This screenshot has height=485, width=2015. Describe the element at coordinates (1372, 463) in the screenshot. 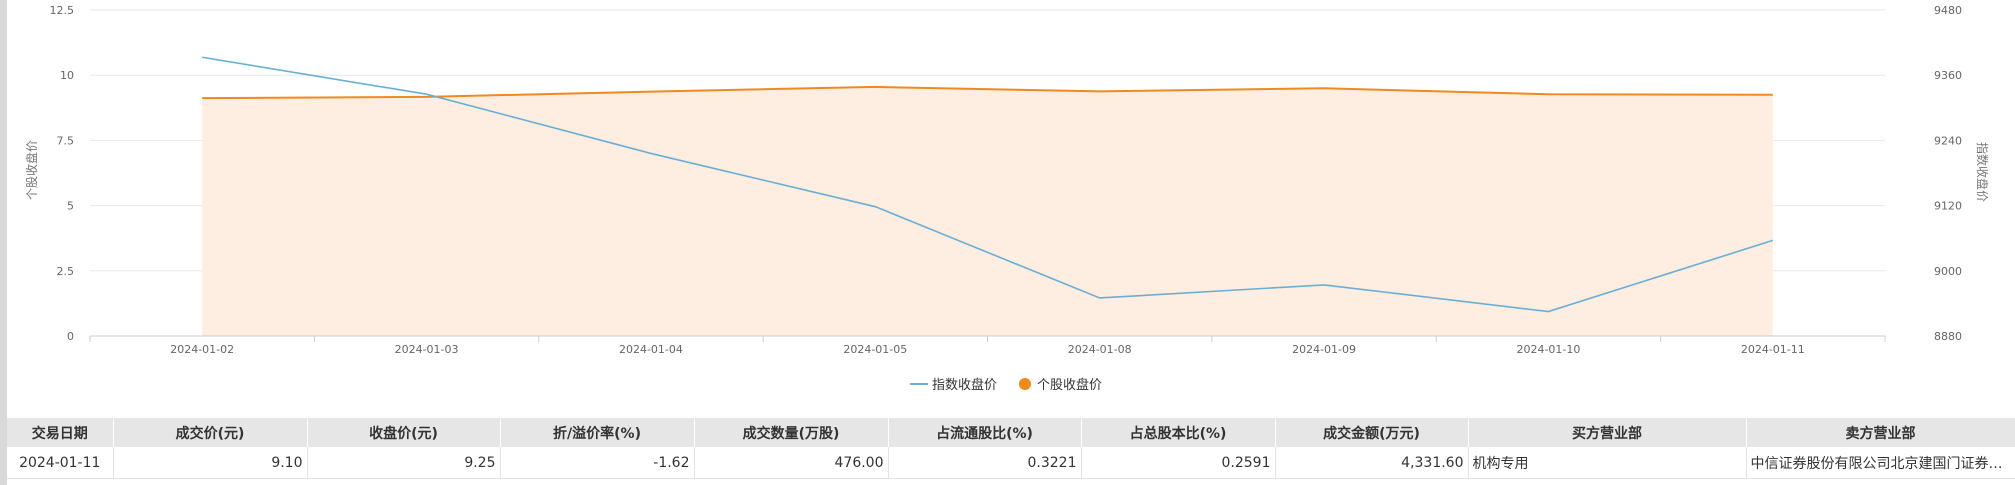

I see `cell-amount: 4,331.60` at that location.